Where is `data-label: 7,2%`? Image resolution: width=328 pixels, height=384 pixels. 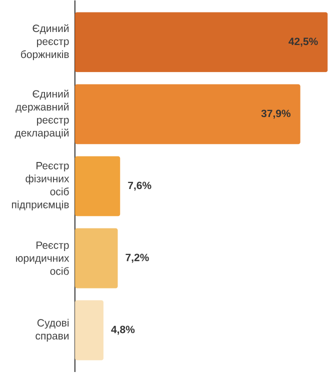
data-label: 7,2% is located at coordinates (138, 258).